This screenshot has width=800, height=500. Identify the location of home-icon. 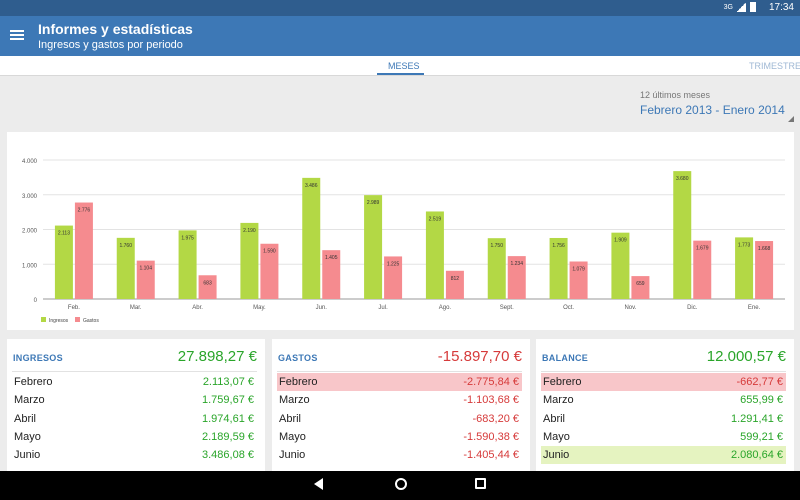
(401, 484).